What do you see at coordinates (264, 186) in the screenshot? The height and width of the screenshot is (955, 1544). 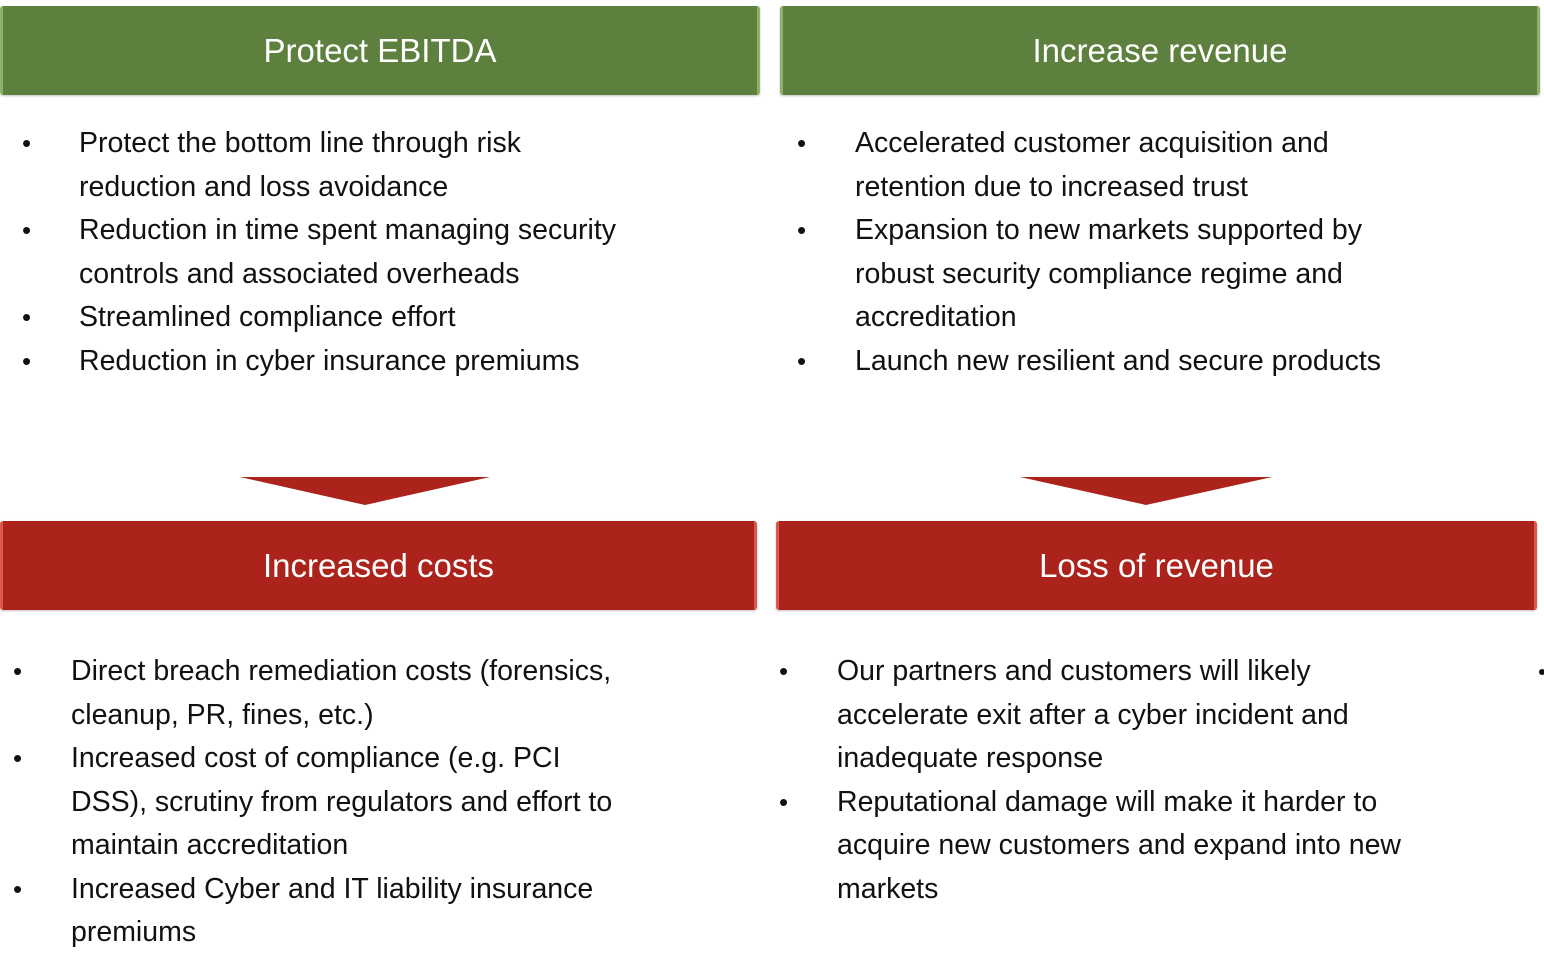 I see `item-text-line: reduction and loss avoidance` at bounding box center [264, 186].